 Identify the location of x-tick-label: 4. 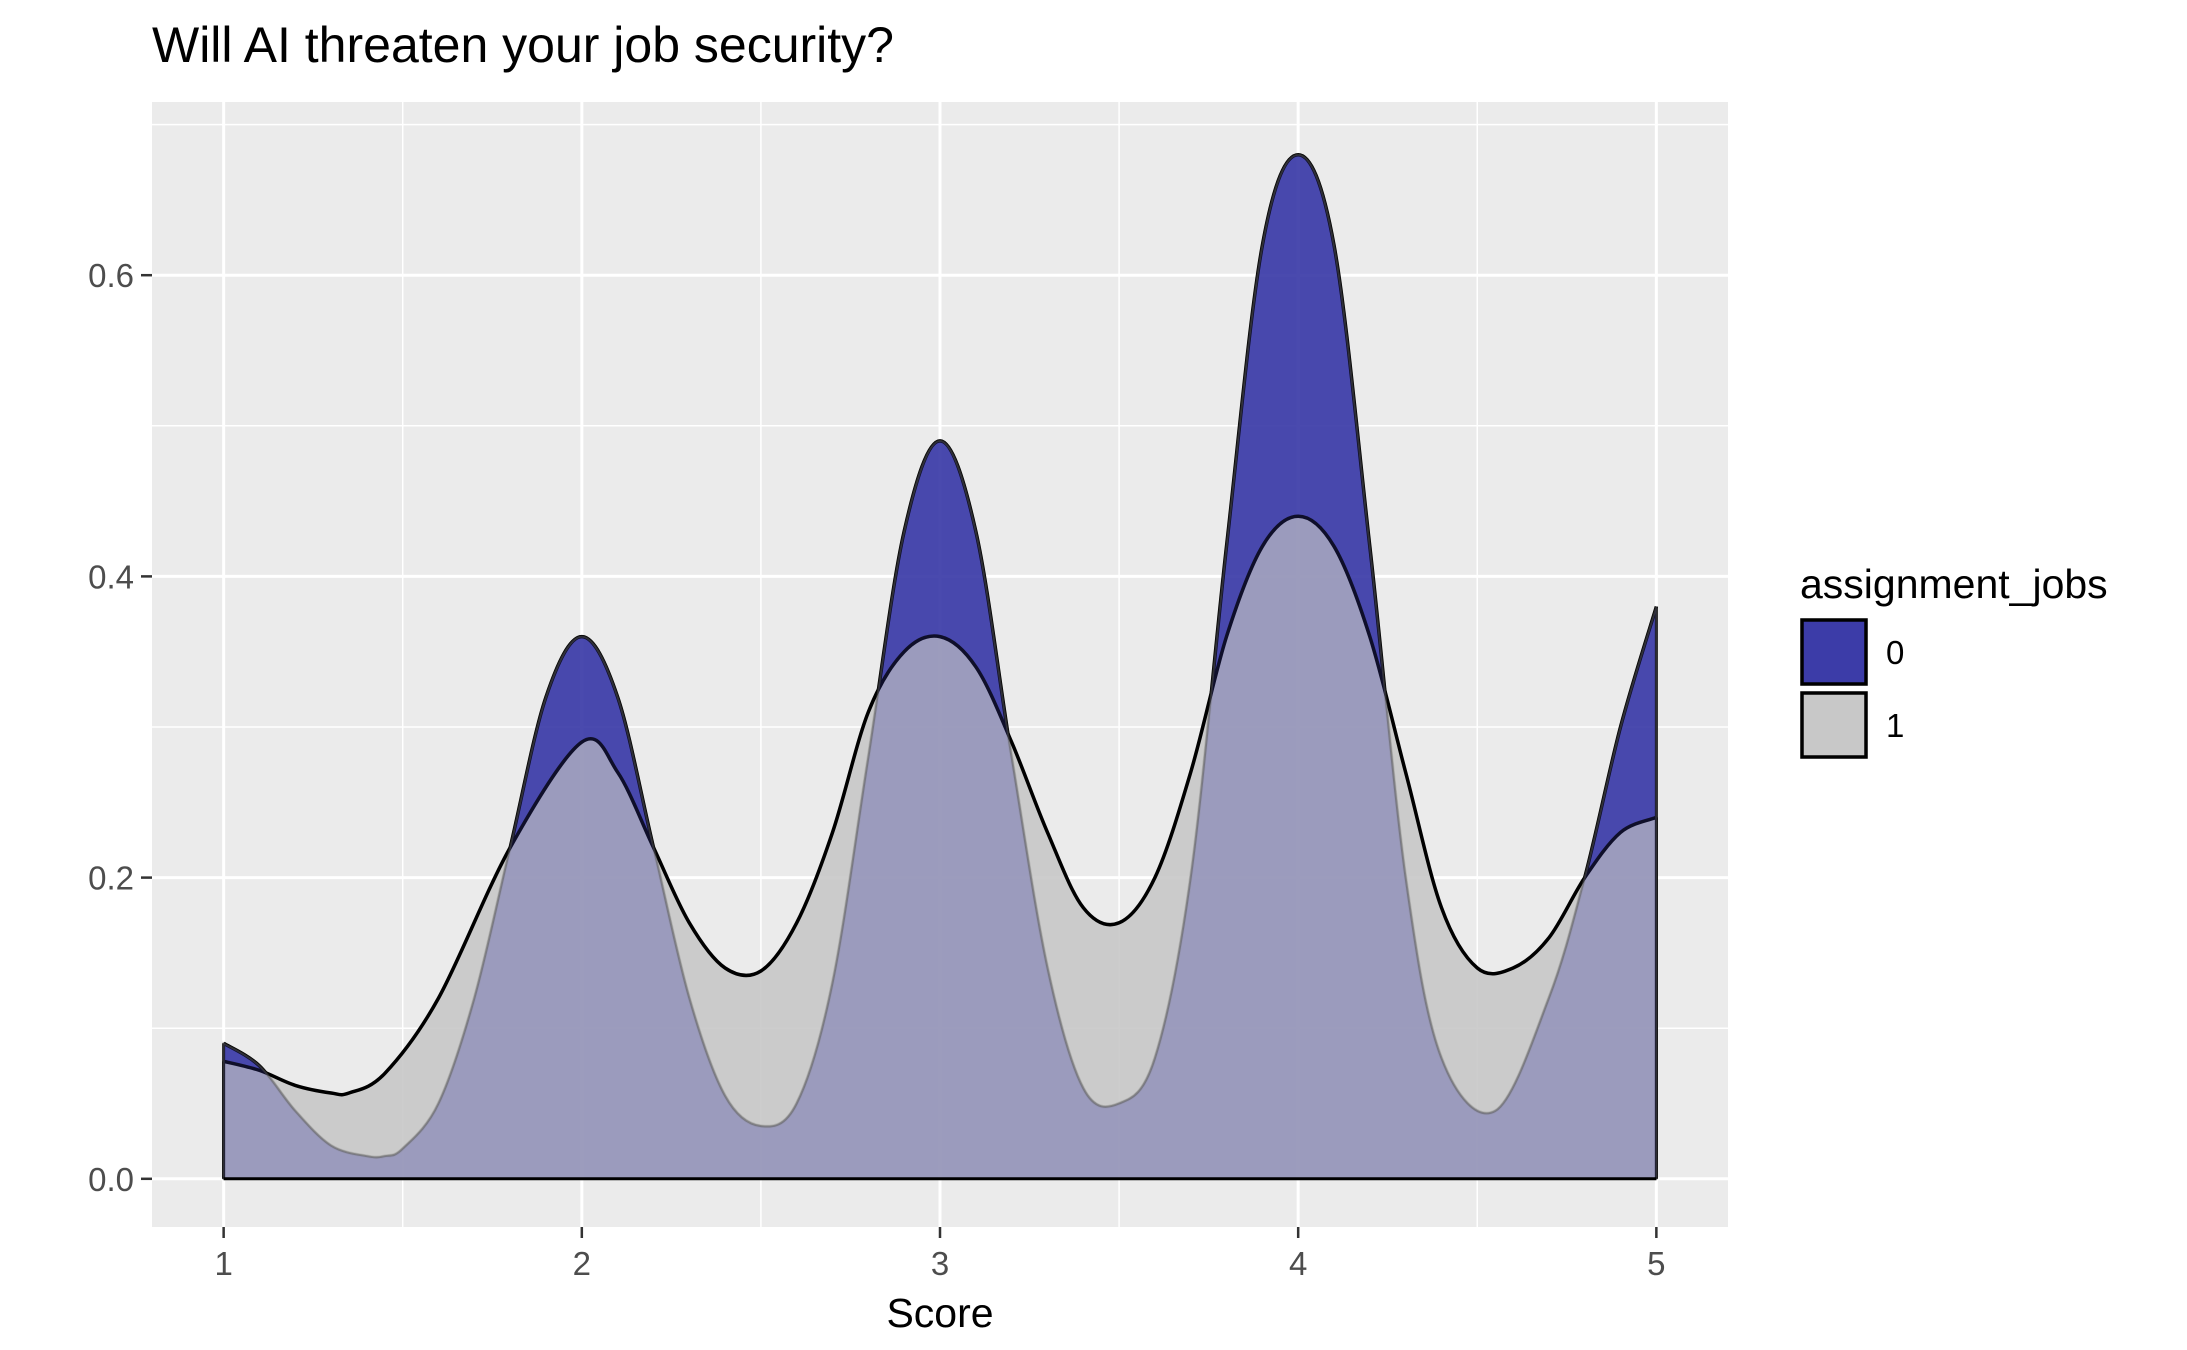
(1298, 1263).